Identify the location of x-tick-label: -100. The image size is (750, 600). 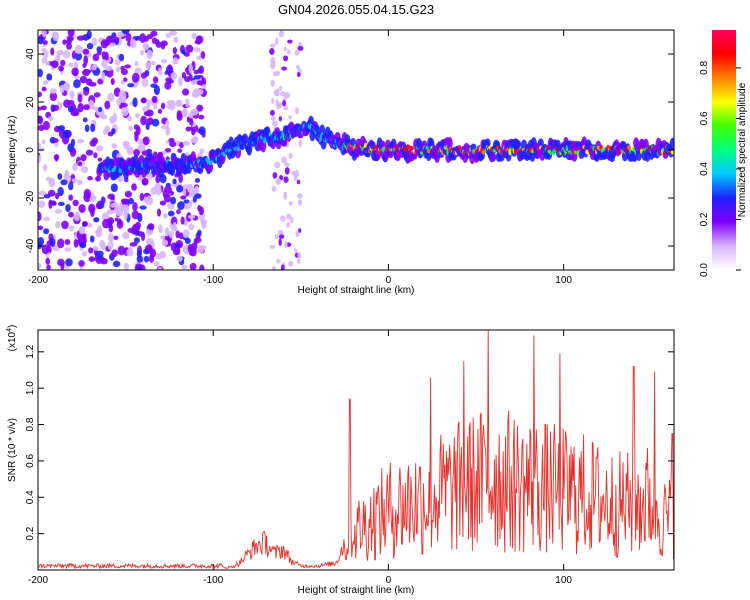
(213, 280).